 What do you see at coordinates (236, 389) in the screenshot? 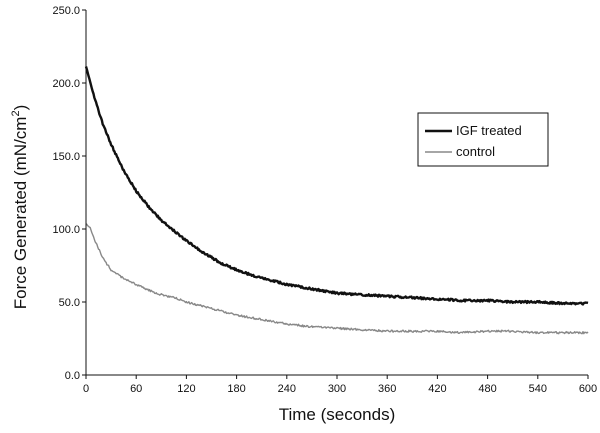
I see `x-tick-label: 180` at bounding box center [236, 389].